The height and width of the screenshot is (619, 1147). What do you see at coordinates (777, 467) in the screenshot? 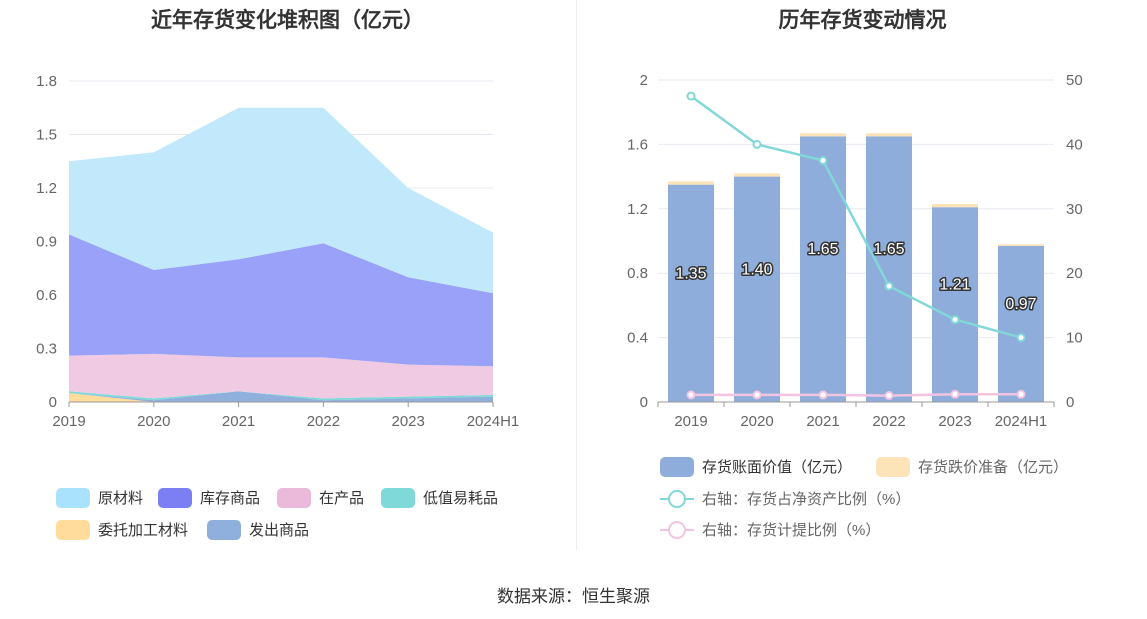
I see `legend-label-book-value: 存货账面价值（亿元）` at bounding box center [777, 467].